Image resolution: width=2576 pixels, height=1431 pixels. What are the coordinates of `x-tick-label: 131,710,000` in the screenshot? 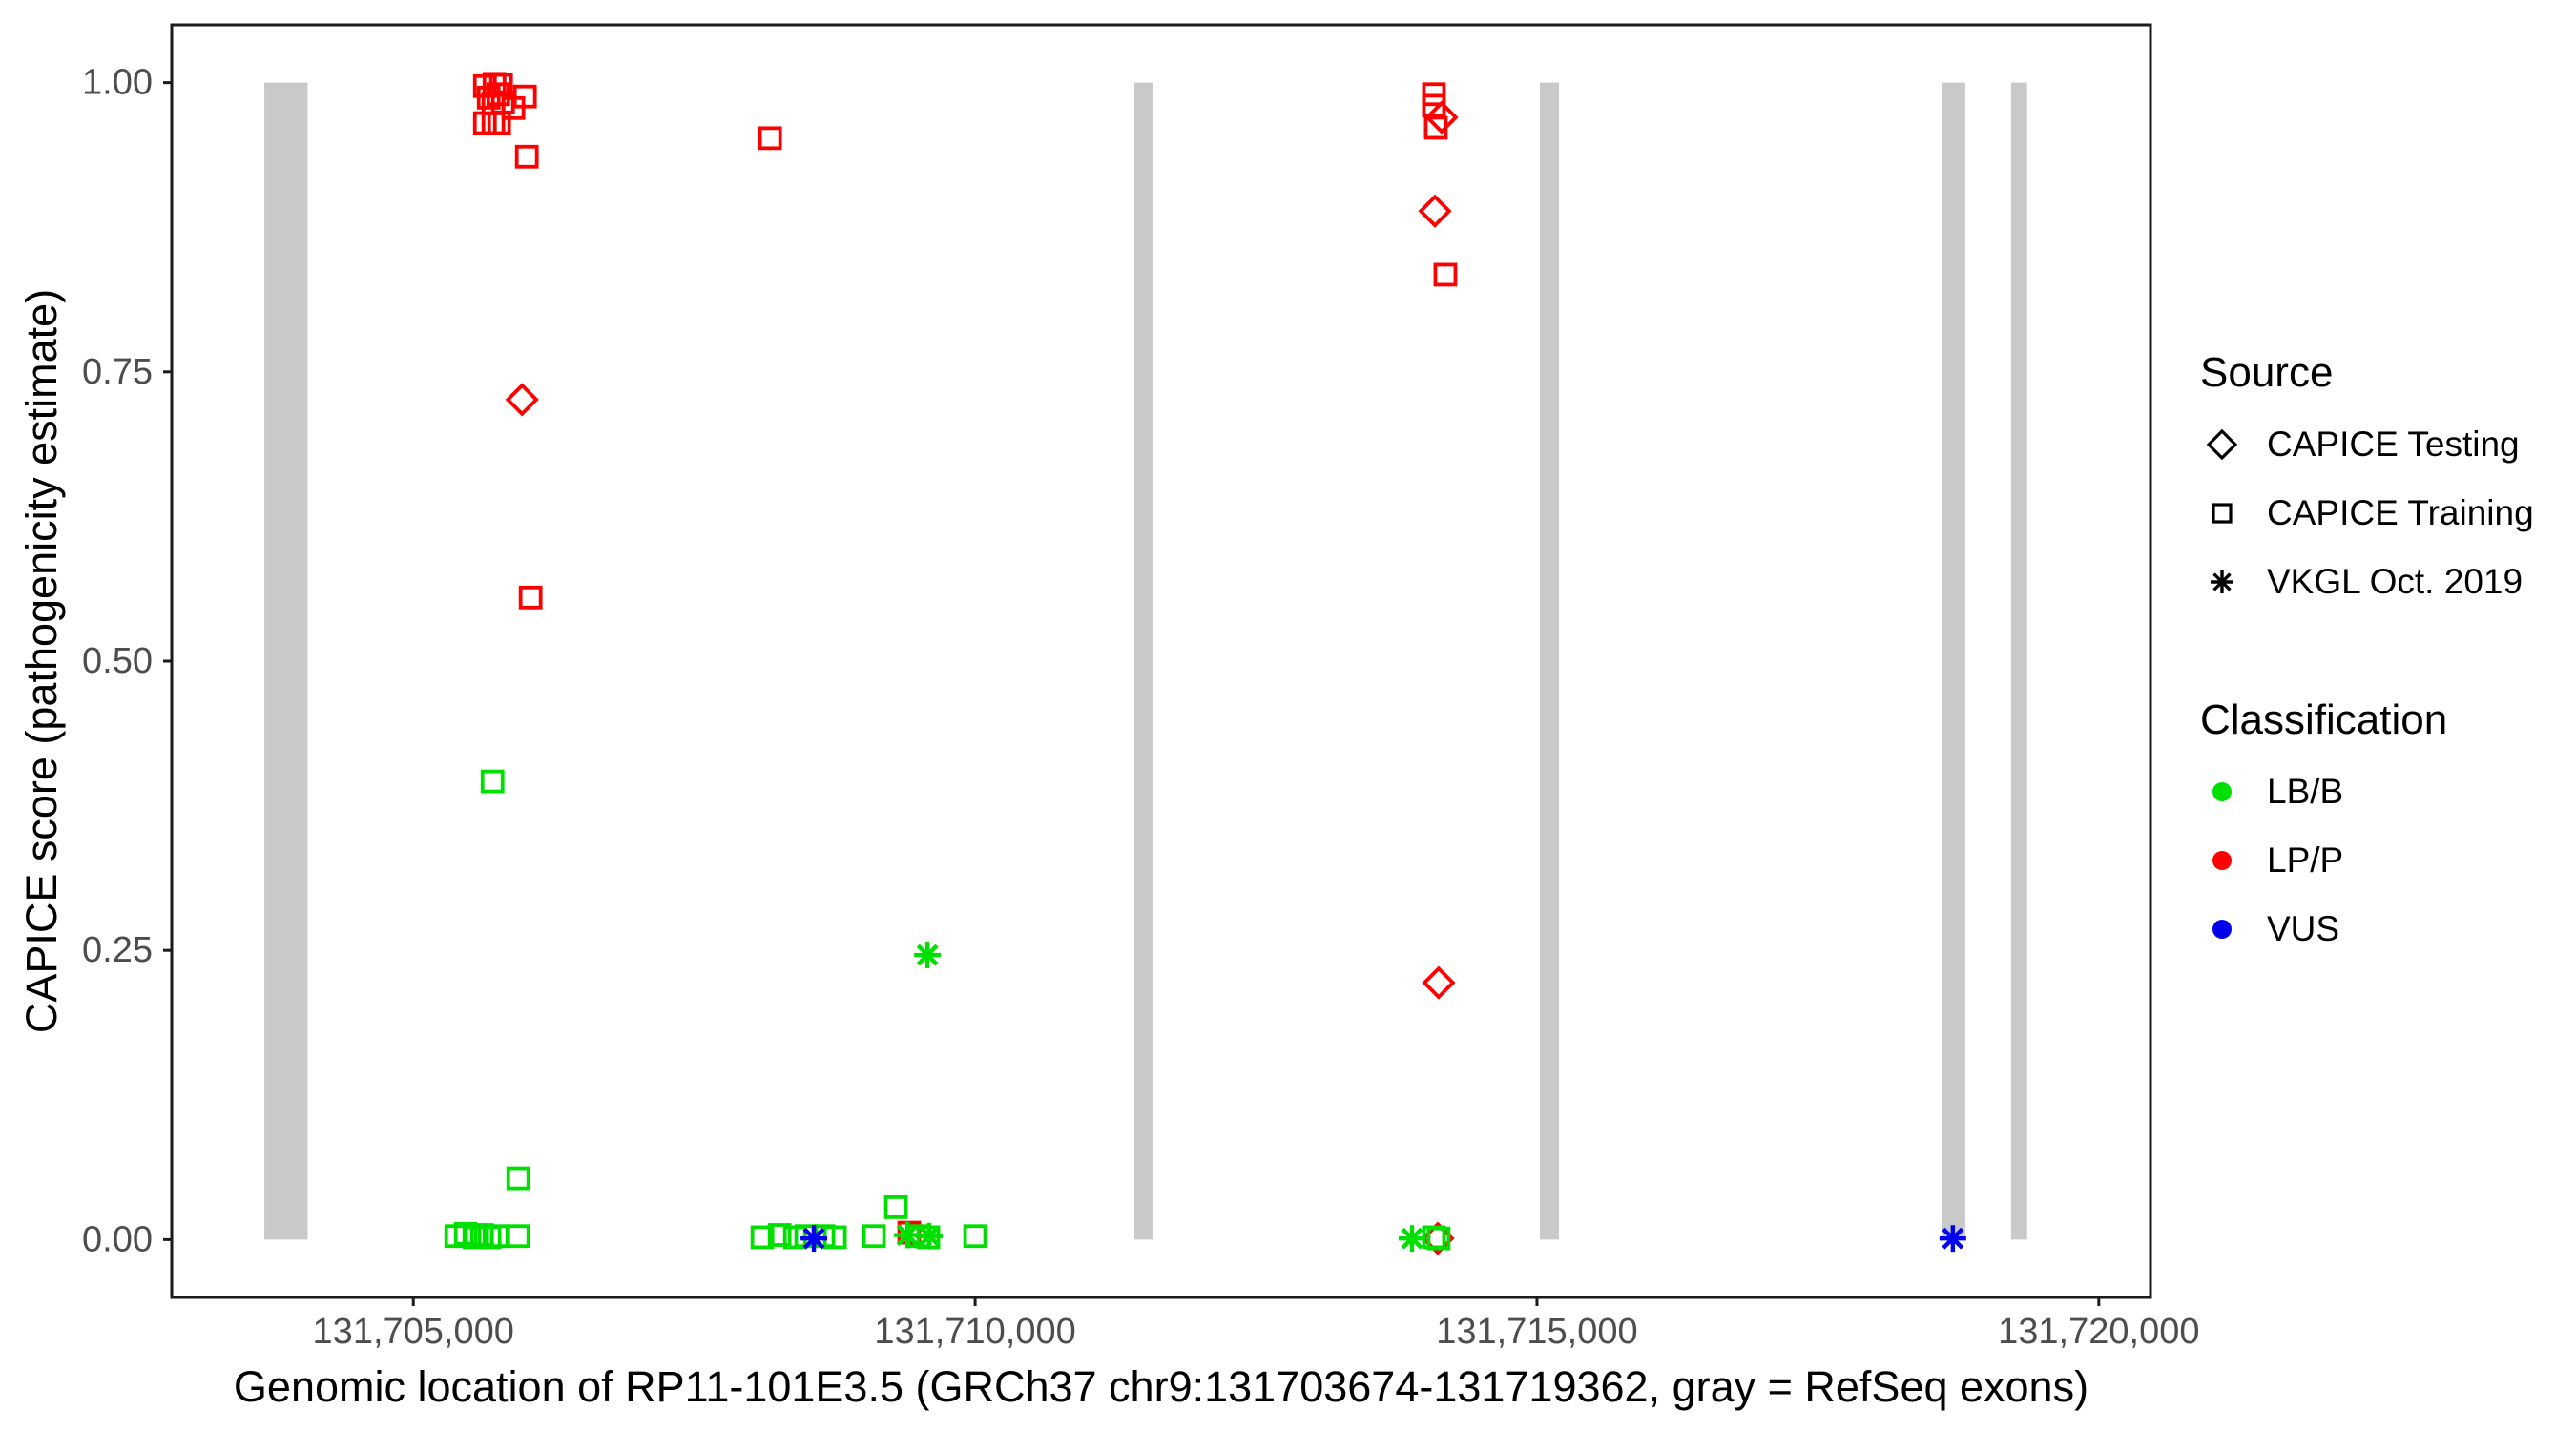 It's located at (974, 1332).